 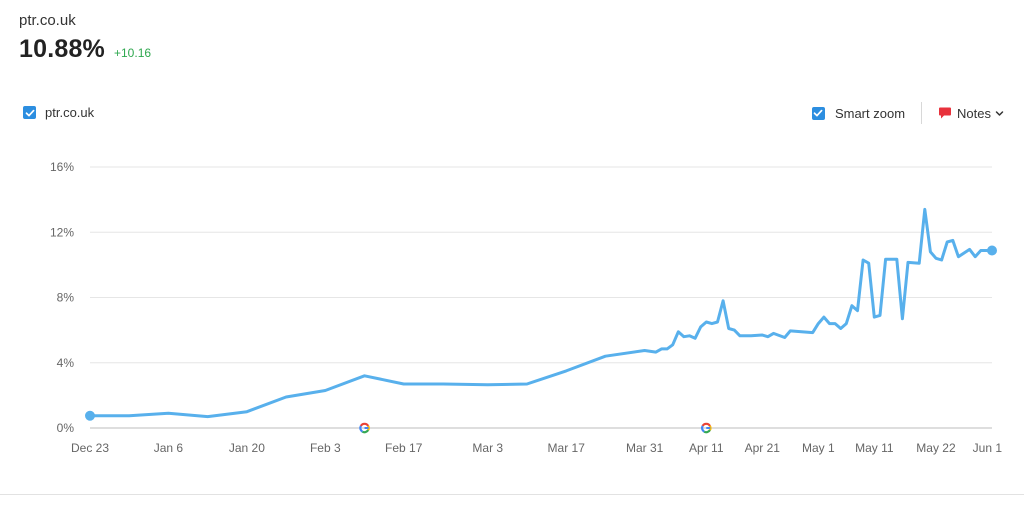 I want to click on smart-zoom-toggle: Smart zoom, so click(x=858, y=113).